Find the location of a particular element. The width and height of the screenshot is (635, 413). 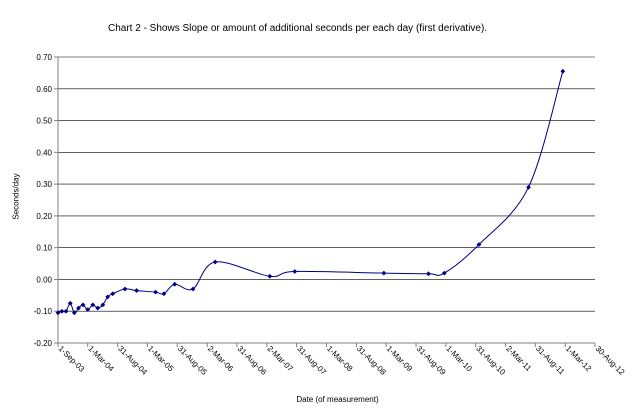

y-tick-label: 0.10 is located at coordinates (44, 248).